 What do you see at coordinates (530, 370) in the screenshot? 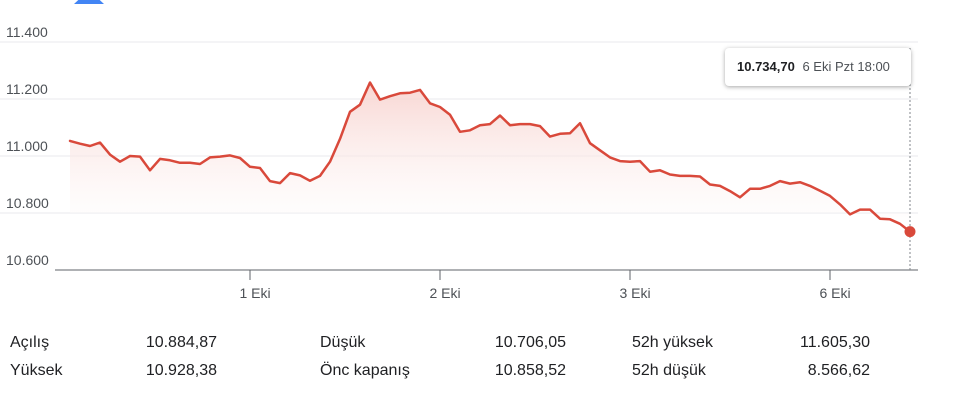
I see `stat-value-prev-close: 10.858,52` at bounding box center [530, 370].